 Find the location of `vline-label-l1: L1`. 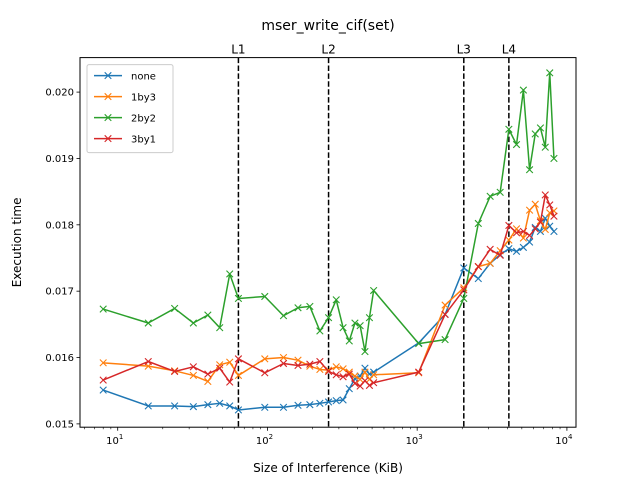

vline-label-l1: L1 is located at coordinates (238, 50).